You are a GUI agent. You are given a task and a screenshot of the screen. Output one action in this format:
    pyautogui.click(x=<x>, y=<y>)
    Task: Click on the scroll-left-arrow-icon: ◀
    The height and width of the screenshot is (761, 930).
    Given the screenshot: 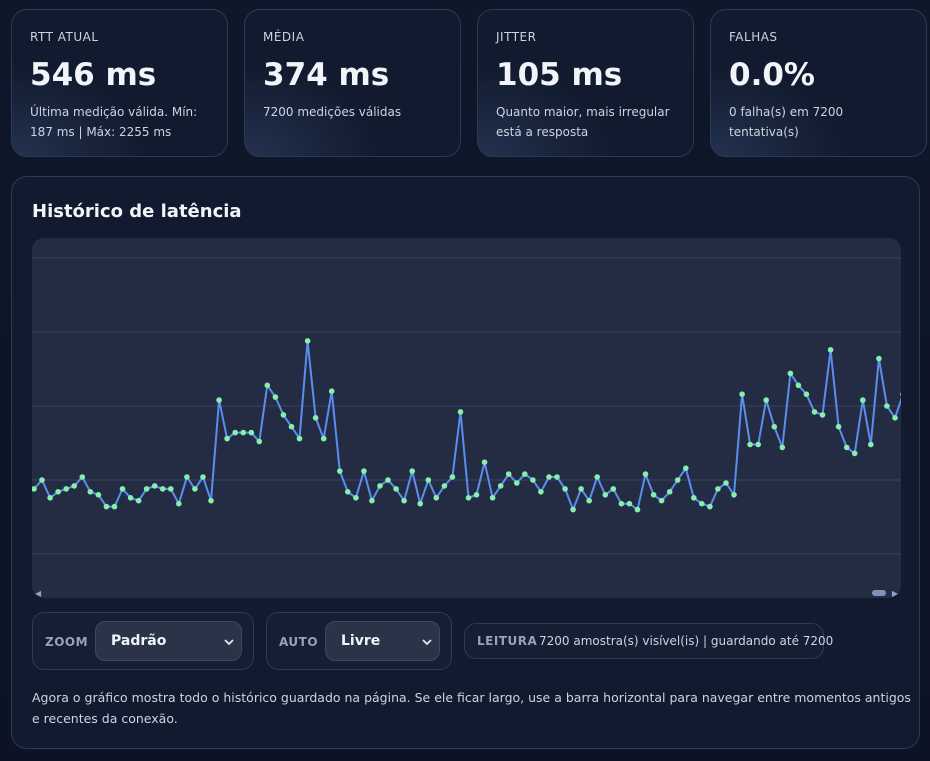 What is the action you would take?
    pyautogui.click(x=38, y=593)
    